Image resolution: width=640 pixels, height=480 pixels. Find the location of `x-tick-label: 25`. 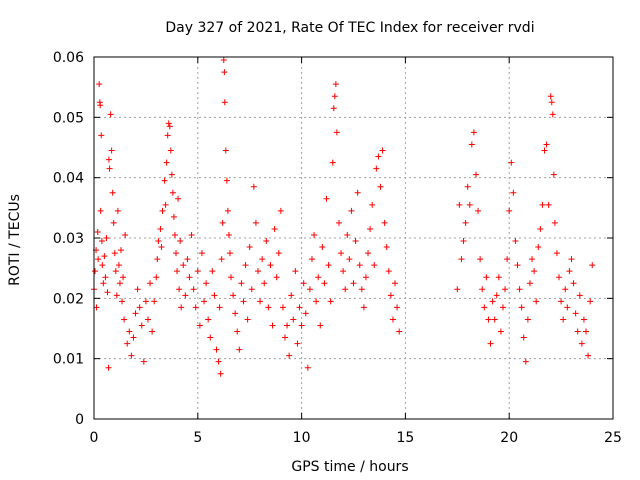

x-tick-label: 25 is located at coordinates (613, 438).